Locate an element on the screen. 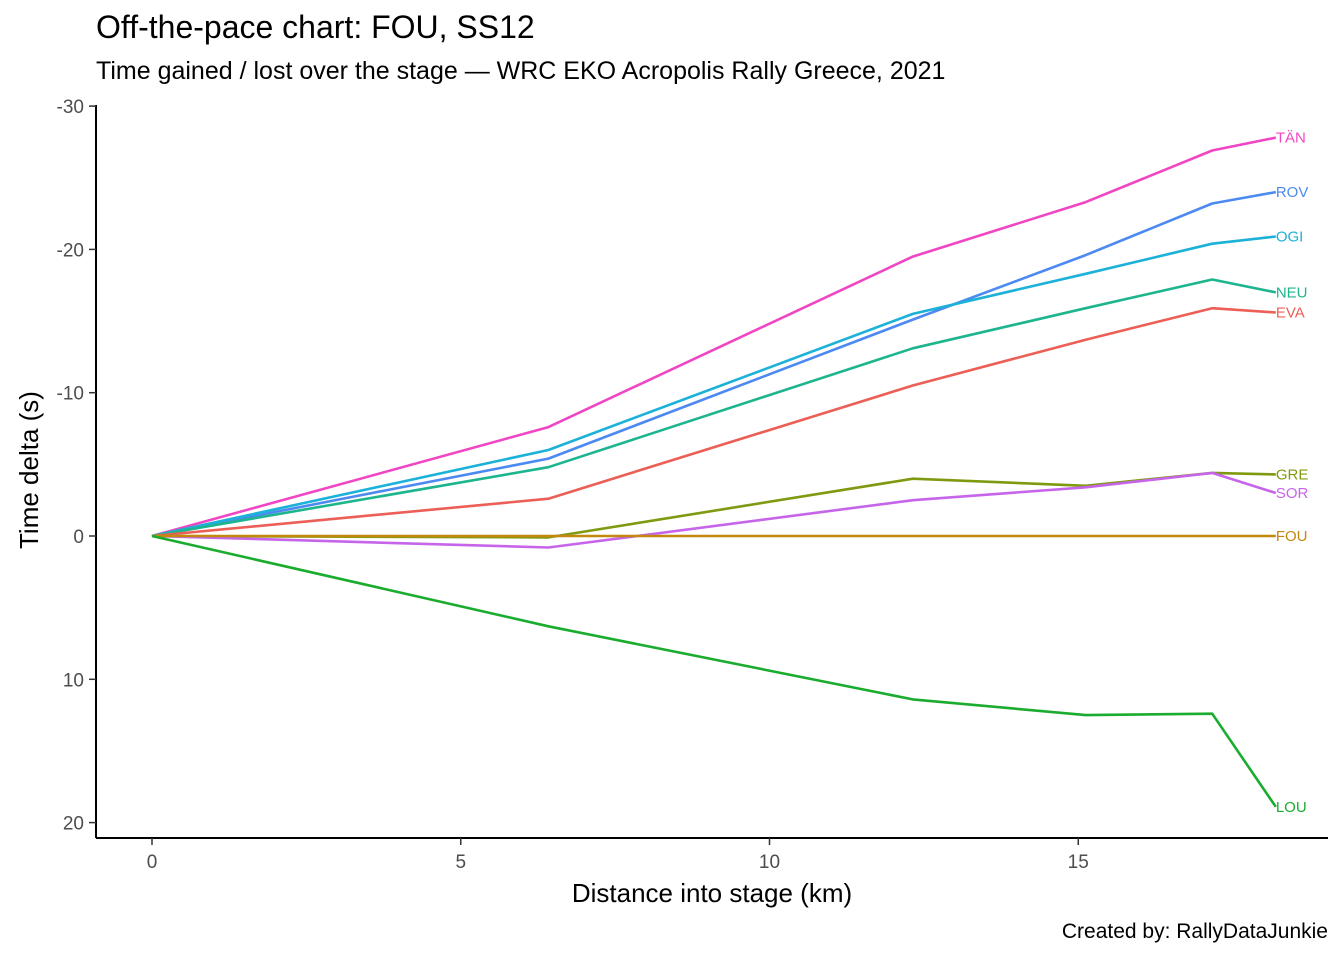 The image size is (1344, 960). series-label-ogi: OGI is located at coordinates (1290, 237).